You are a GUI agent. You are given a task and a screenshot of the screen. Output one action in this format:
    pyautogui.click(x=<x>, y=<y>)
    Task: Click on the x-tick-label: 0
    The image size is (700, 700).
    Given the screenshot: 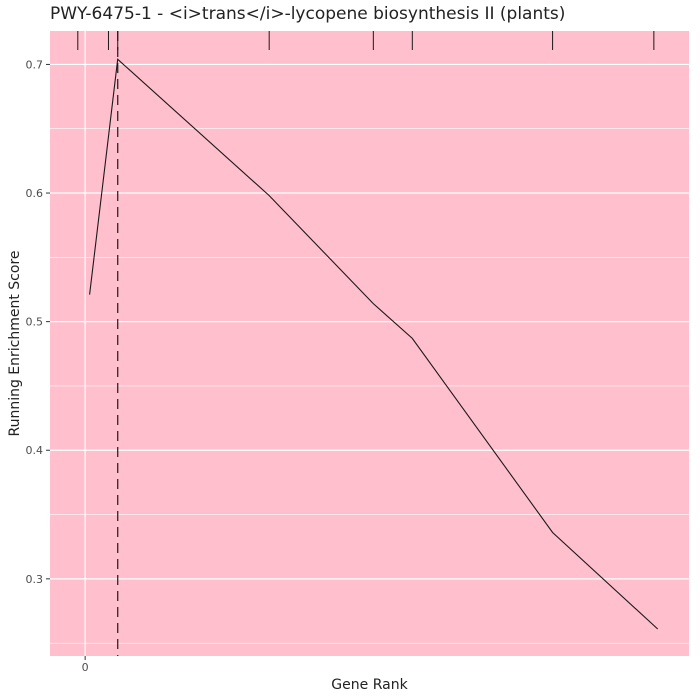 What is the action you would take?
    pyautogui.click(x=85, y=667)
    